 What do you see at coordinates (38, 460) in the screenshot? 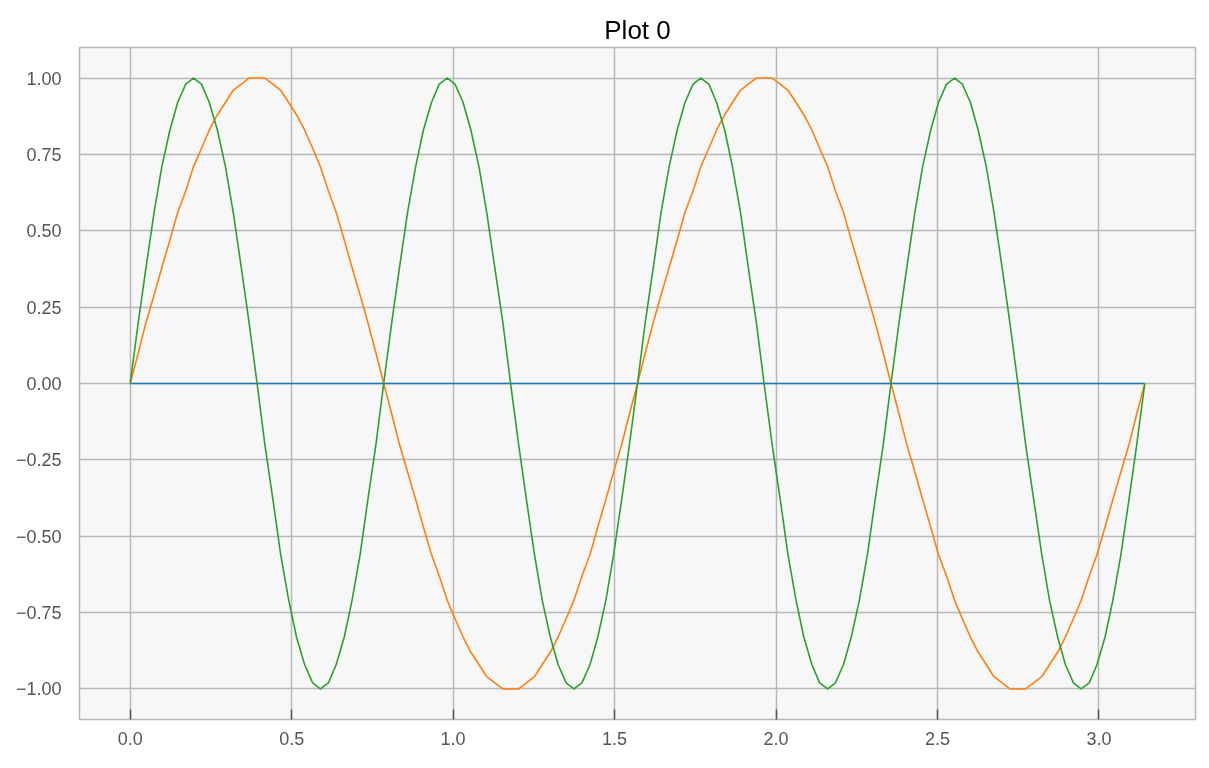
I see `y-tick-label: −0.25` at bounding box center [38, 460].